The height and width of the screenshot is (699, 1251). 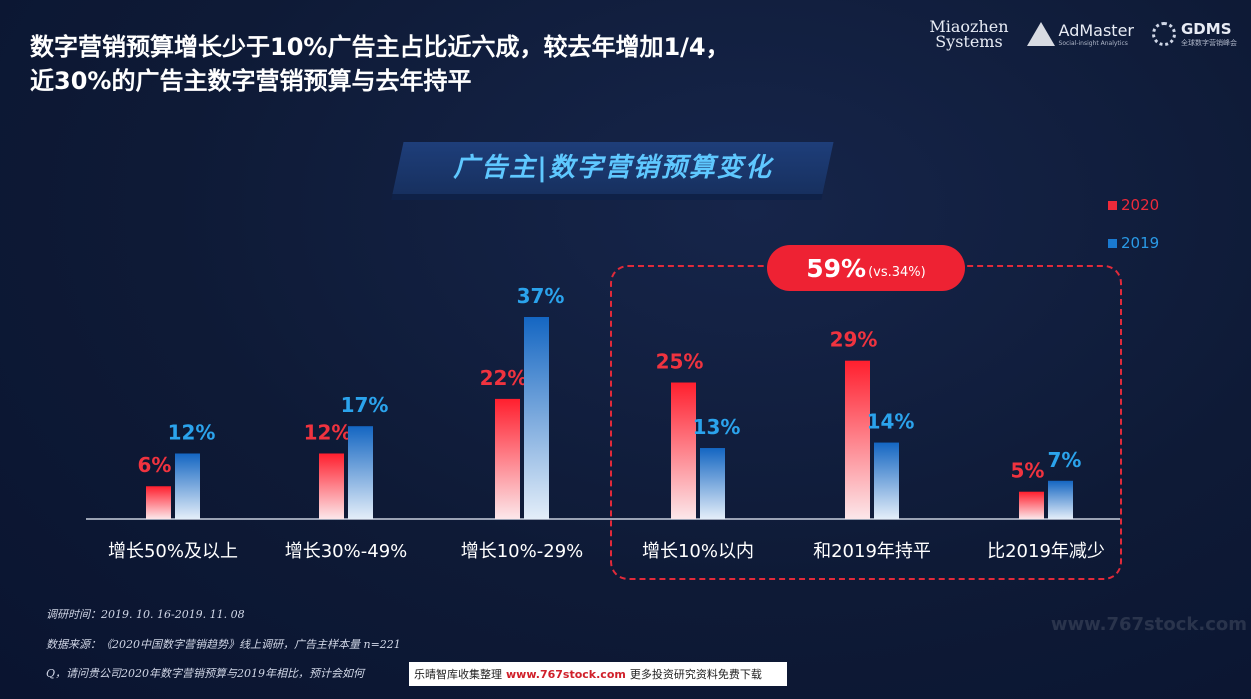 I want to click on chart-title-banner: 广告主|数字营销预算变化, so click(x=613, y=175).